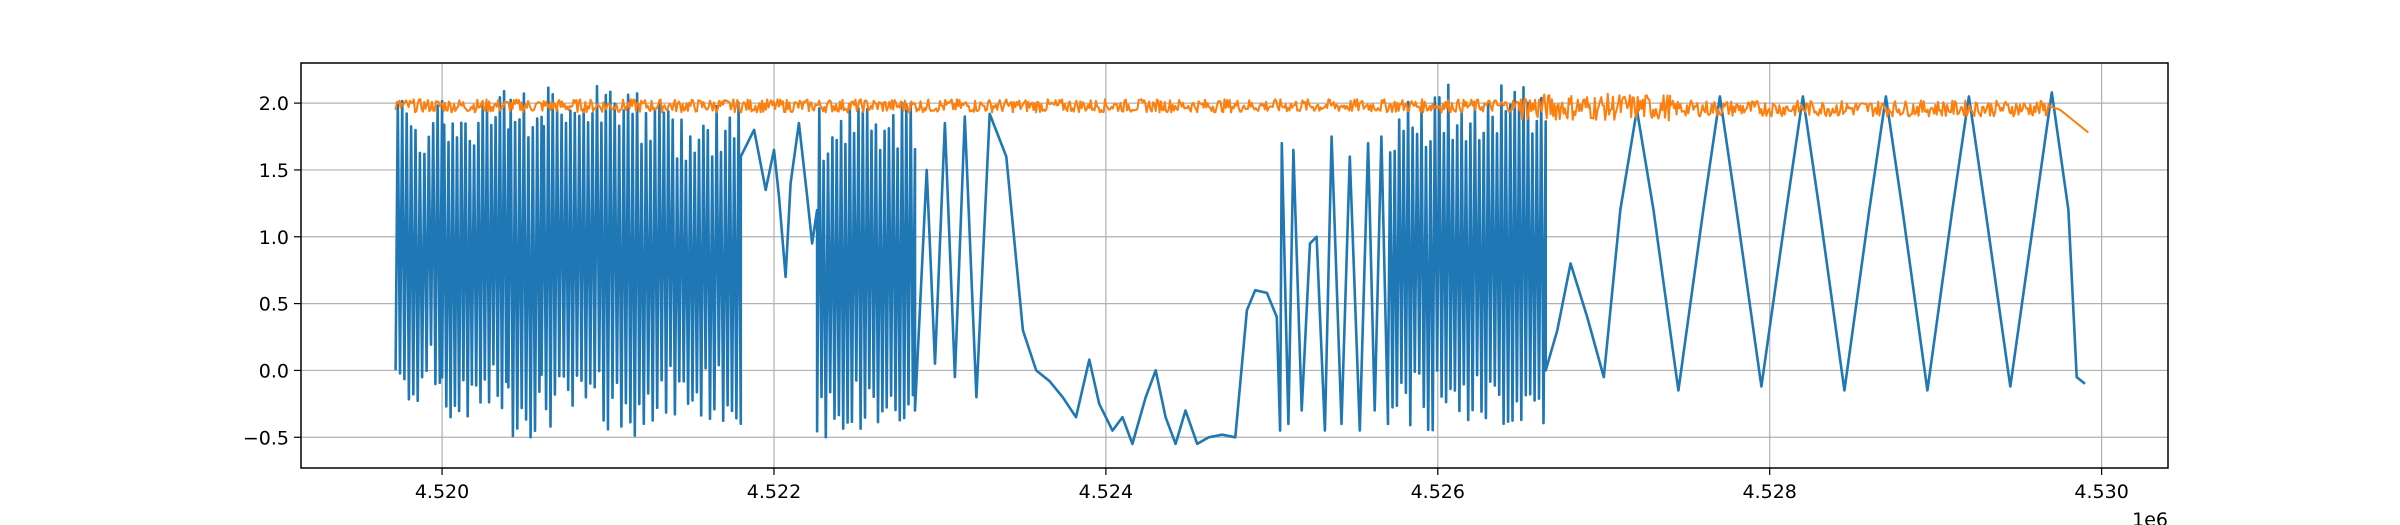  Describe the element at coordinates (2101, 492) in the screenshot. I see `x-tick-label: 4.530` at that location.